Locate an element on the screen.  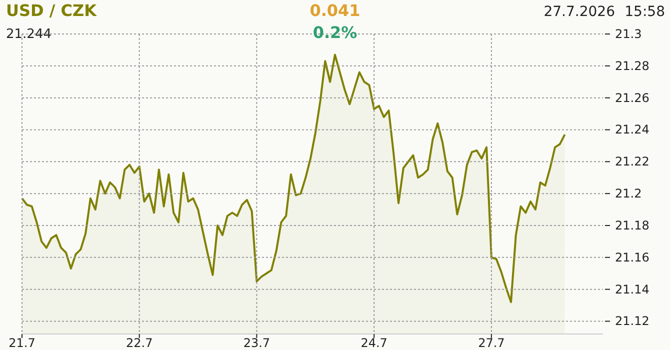
y-tick-label: 21.16 is located at coordinates (632, 257).